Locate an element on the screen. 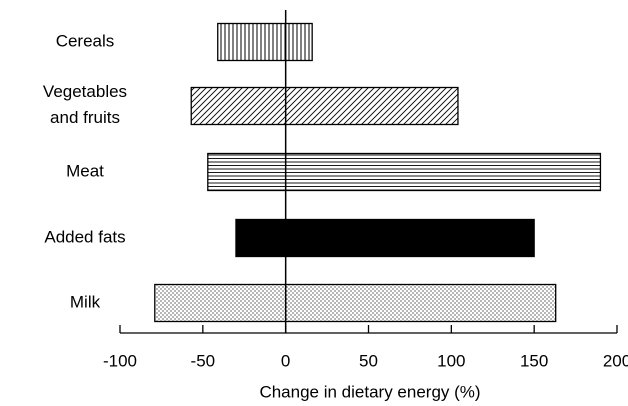 The image size is (628, 406). x-tick-label: 150 is located at coordinates (534, 360).